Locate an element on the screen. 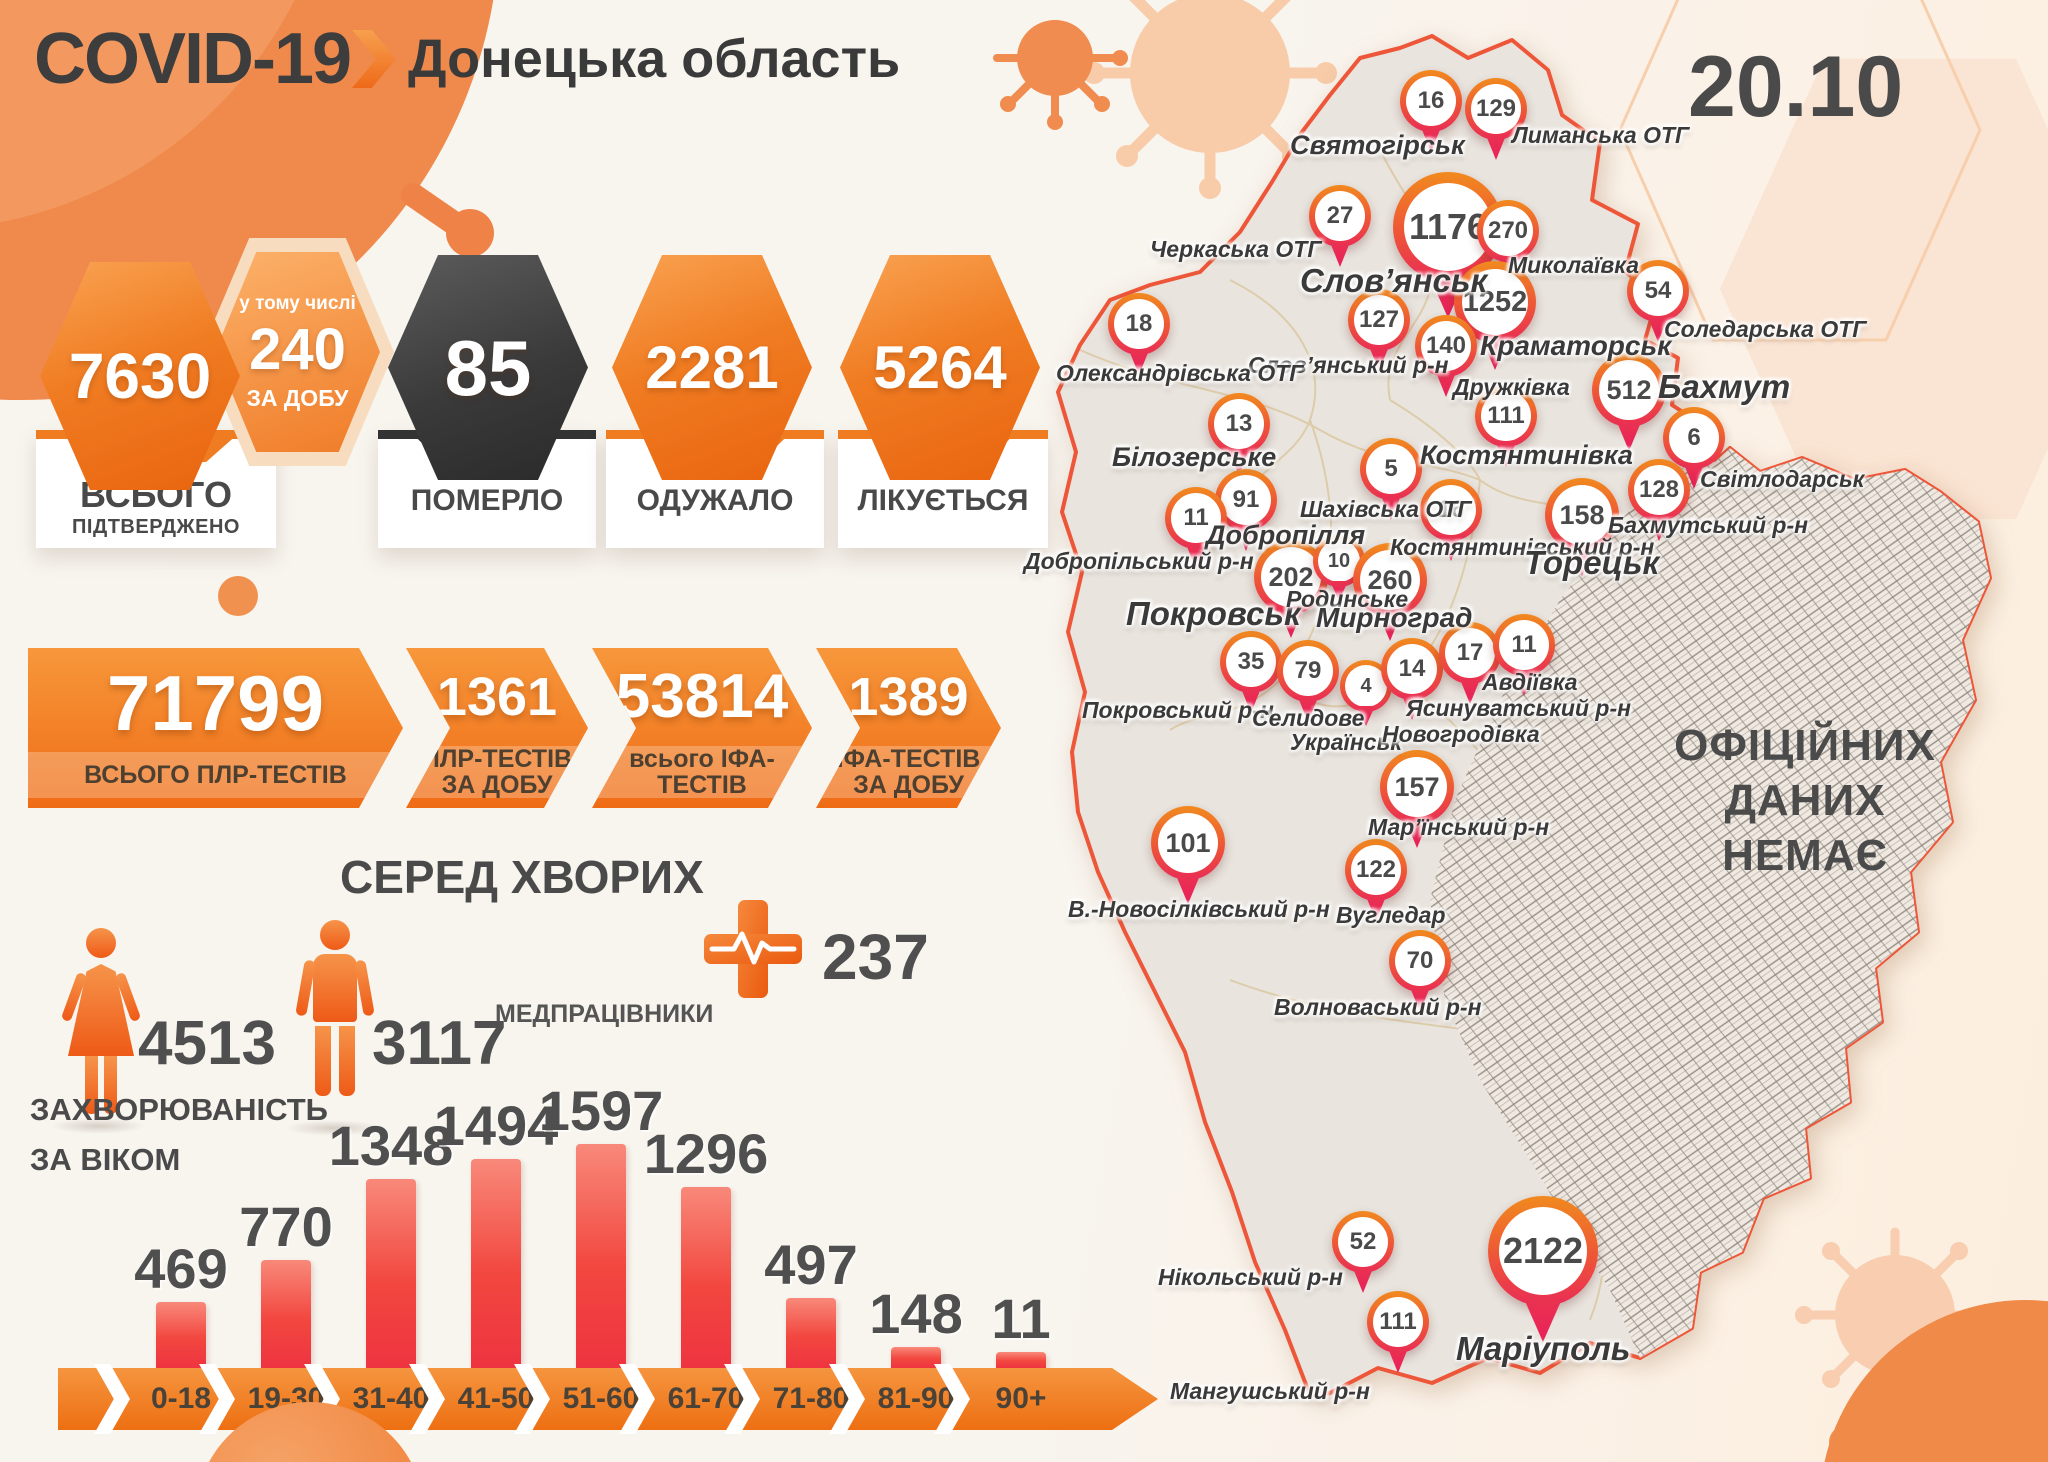 This screenshot has height=1462, width=2048. ifa-total-label: всього ІФА-ТЕСТІВ is located at coordinates (702, 772).